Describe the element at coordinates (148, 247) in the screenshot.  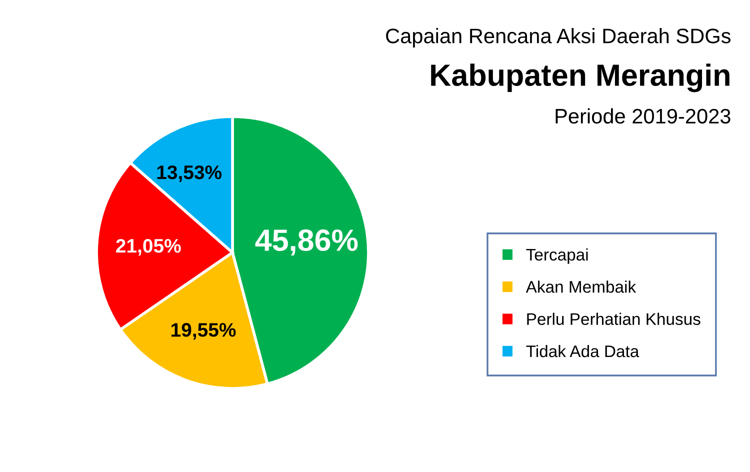
I see `data-label: 21,05%` at that location.